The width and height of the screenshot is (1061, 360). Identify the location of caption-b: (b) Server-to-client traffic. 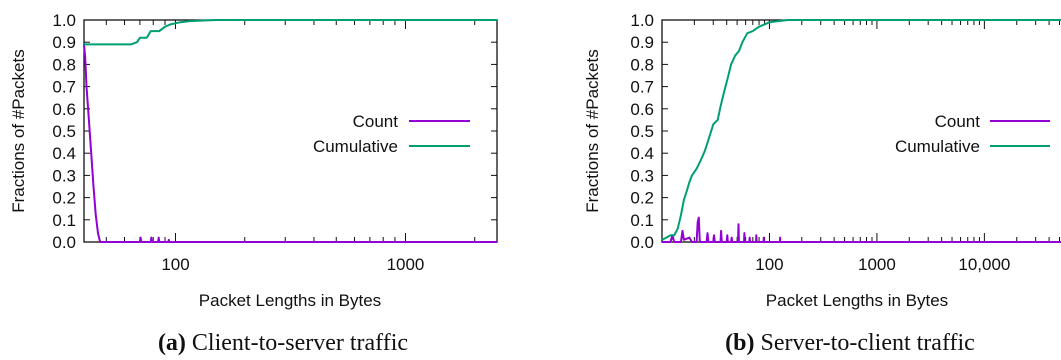
(850, 343).